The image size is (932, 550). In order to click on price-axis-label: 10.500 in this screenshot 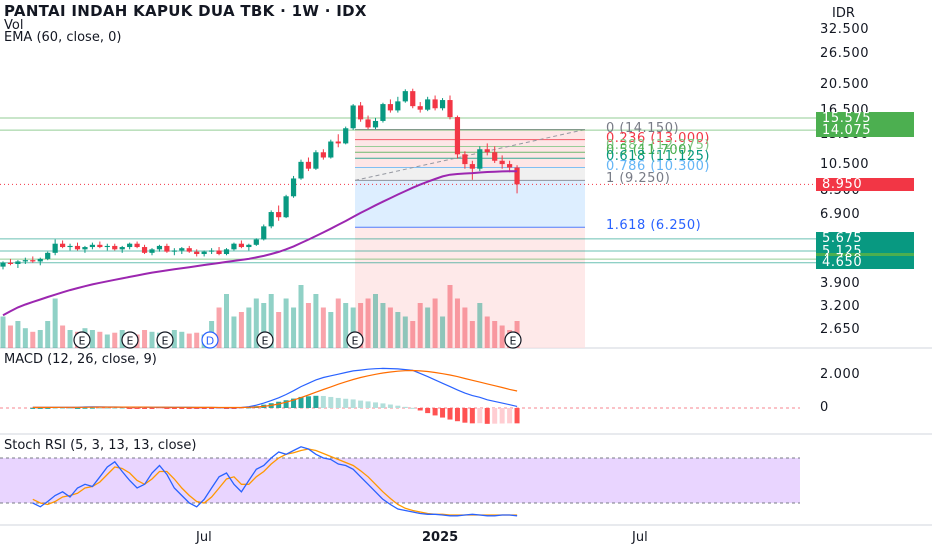, I will do `click(845, 165)`.